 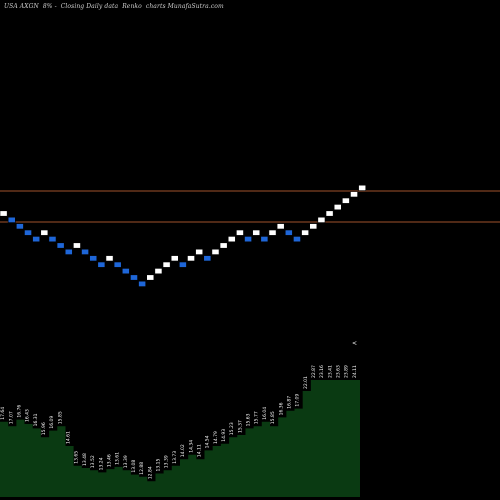 What do you see at coordinates (330, 371) in the screenshot?
I see `volume-value-label: 23.41` at bounding box center [330, 371].